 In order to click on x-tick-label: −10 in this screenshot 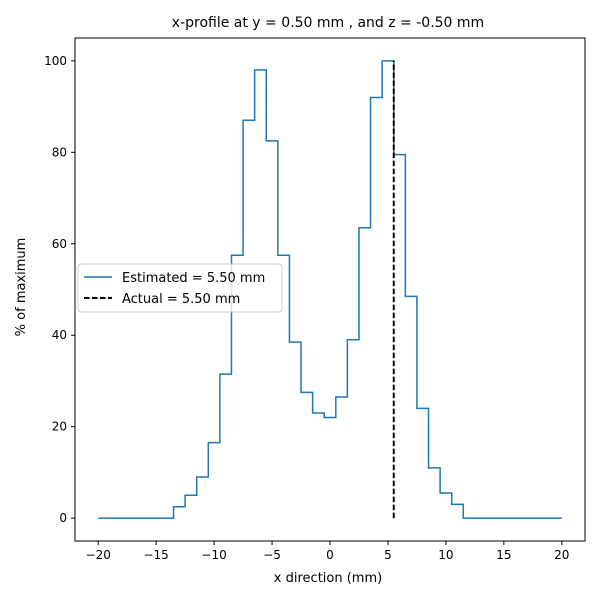, I will do `click(213, 555)`.